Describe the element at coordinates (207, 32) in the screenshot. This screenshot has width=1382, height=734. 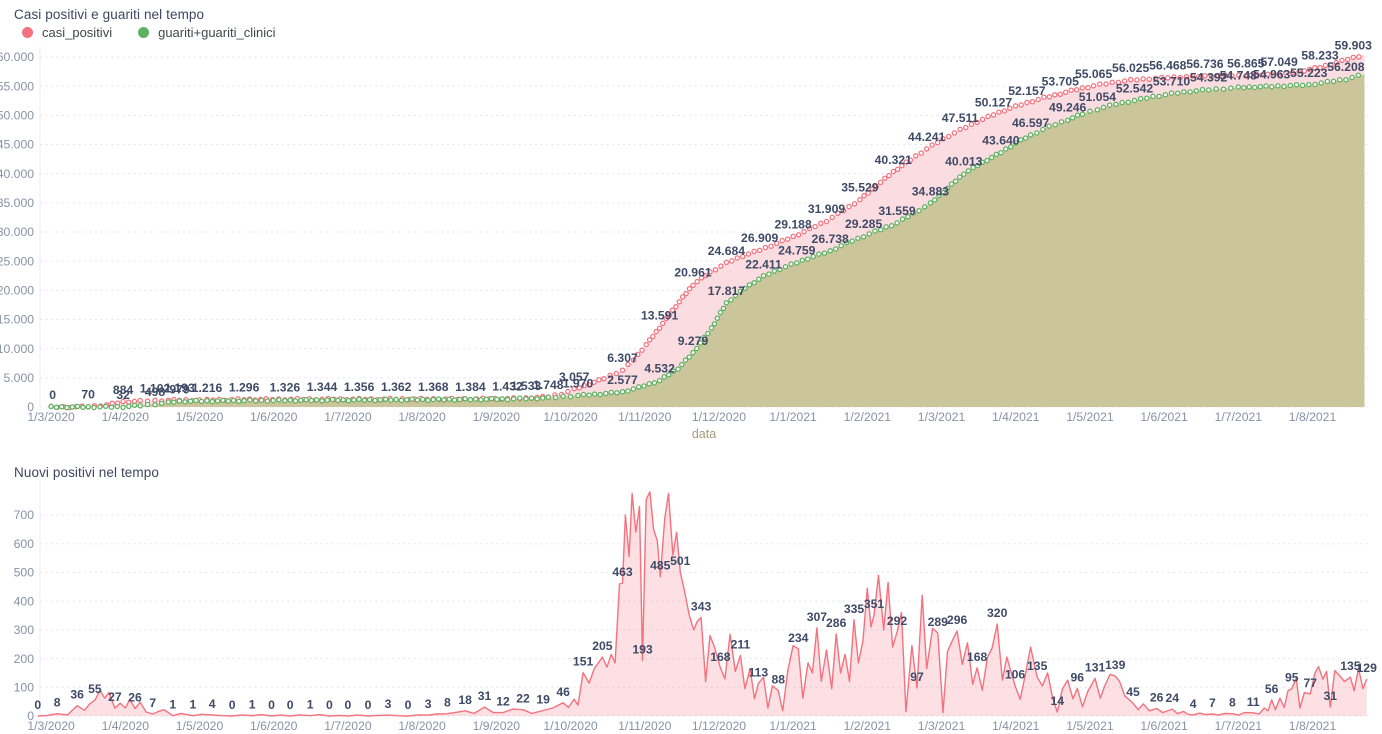
I see `legend-item-guariti: guariti+guariti_clinici` at that location.